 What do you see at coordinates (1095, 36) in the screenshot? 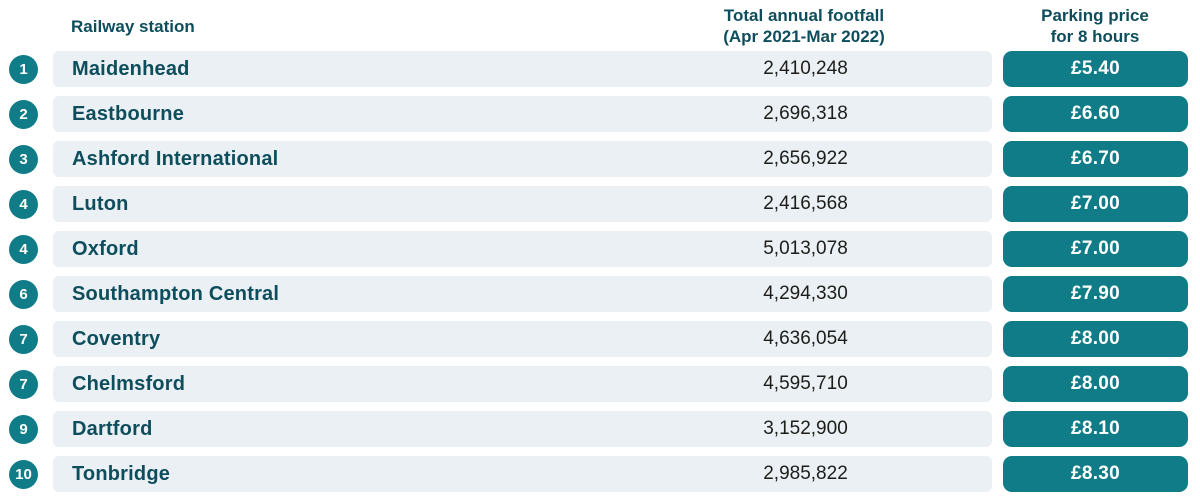
I see `column-header-price-line2: for 8 hours` at bounding box center [1095, 36].